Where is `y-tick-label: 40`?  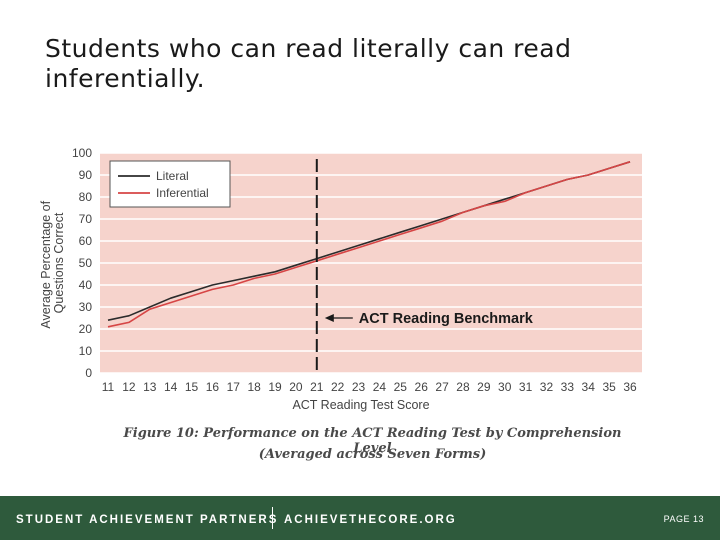 y-tick-label: 40 is located at coordinates (86, 285).